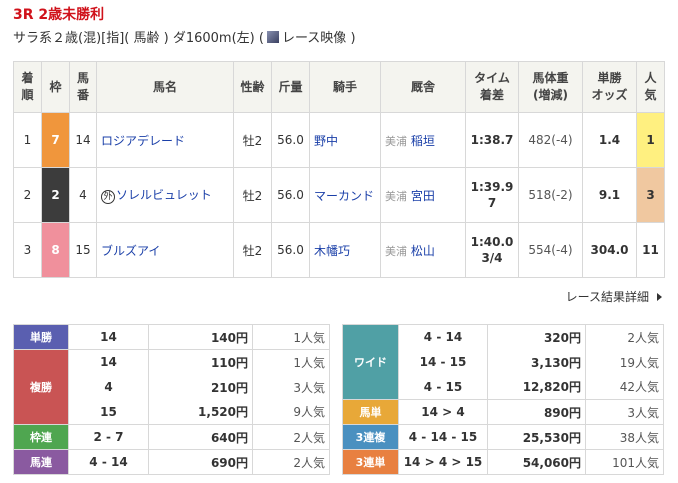  I want to click on combination: 14 > 4 > 15, so click(443, 462).